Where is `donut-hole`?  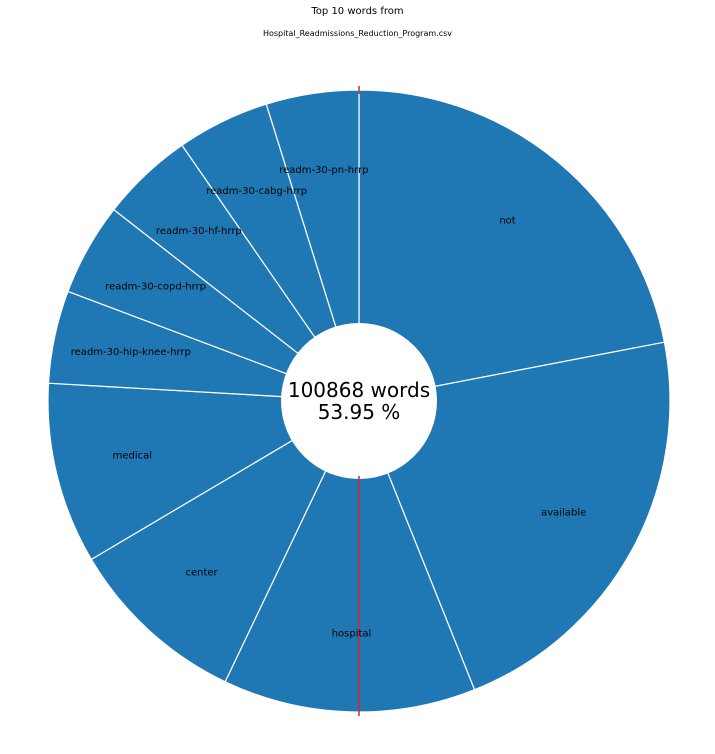 donut-hole is located at coordinates (359, 401).